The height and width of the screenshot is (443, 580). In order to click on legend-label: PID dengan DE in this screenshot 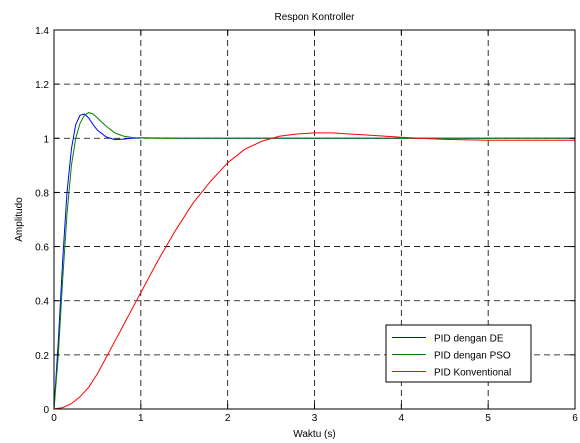, I will do `click(469, 339)`.